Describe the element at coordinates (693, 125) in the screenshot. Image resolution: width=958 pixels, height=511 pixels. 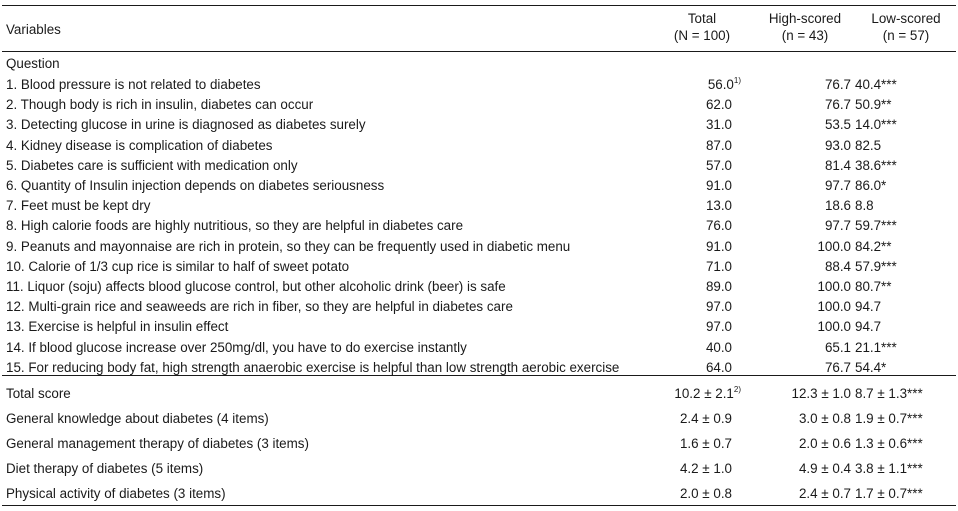
I see `total-value: 31.0` at that location.